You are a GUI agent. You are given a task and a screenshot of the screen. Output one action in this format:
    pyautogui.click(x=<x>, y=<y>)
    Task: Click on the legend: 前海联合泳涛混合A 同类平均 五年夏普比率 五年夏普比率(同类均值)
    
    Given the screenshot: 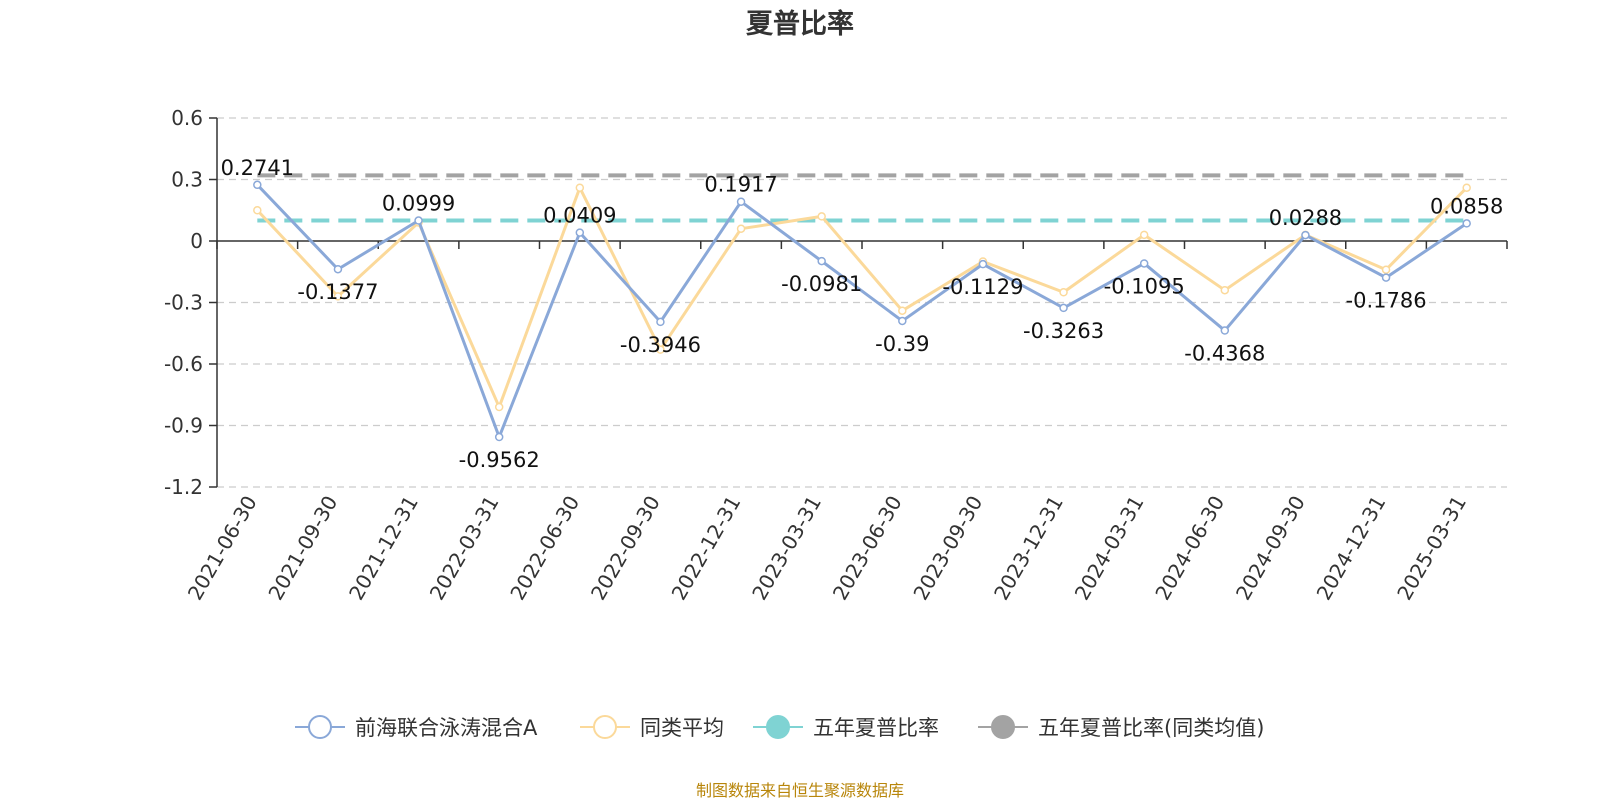 What is the action you would take?
    pyautogui.click(x=779, y=727)
    